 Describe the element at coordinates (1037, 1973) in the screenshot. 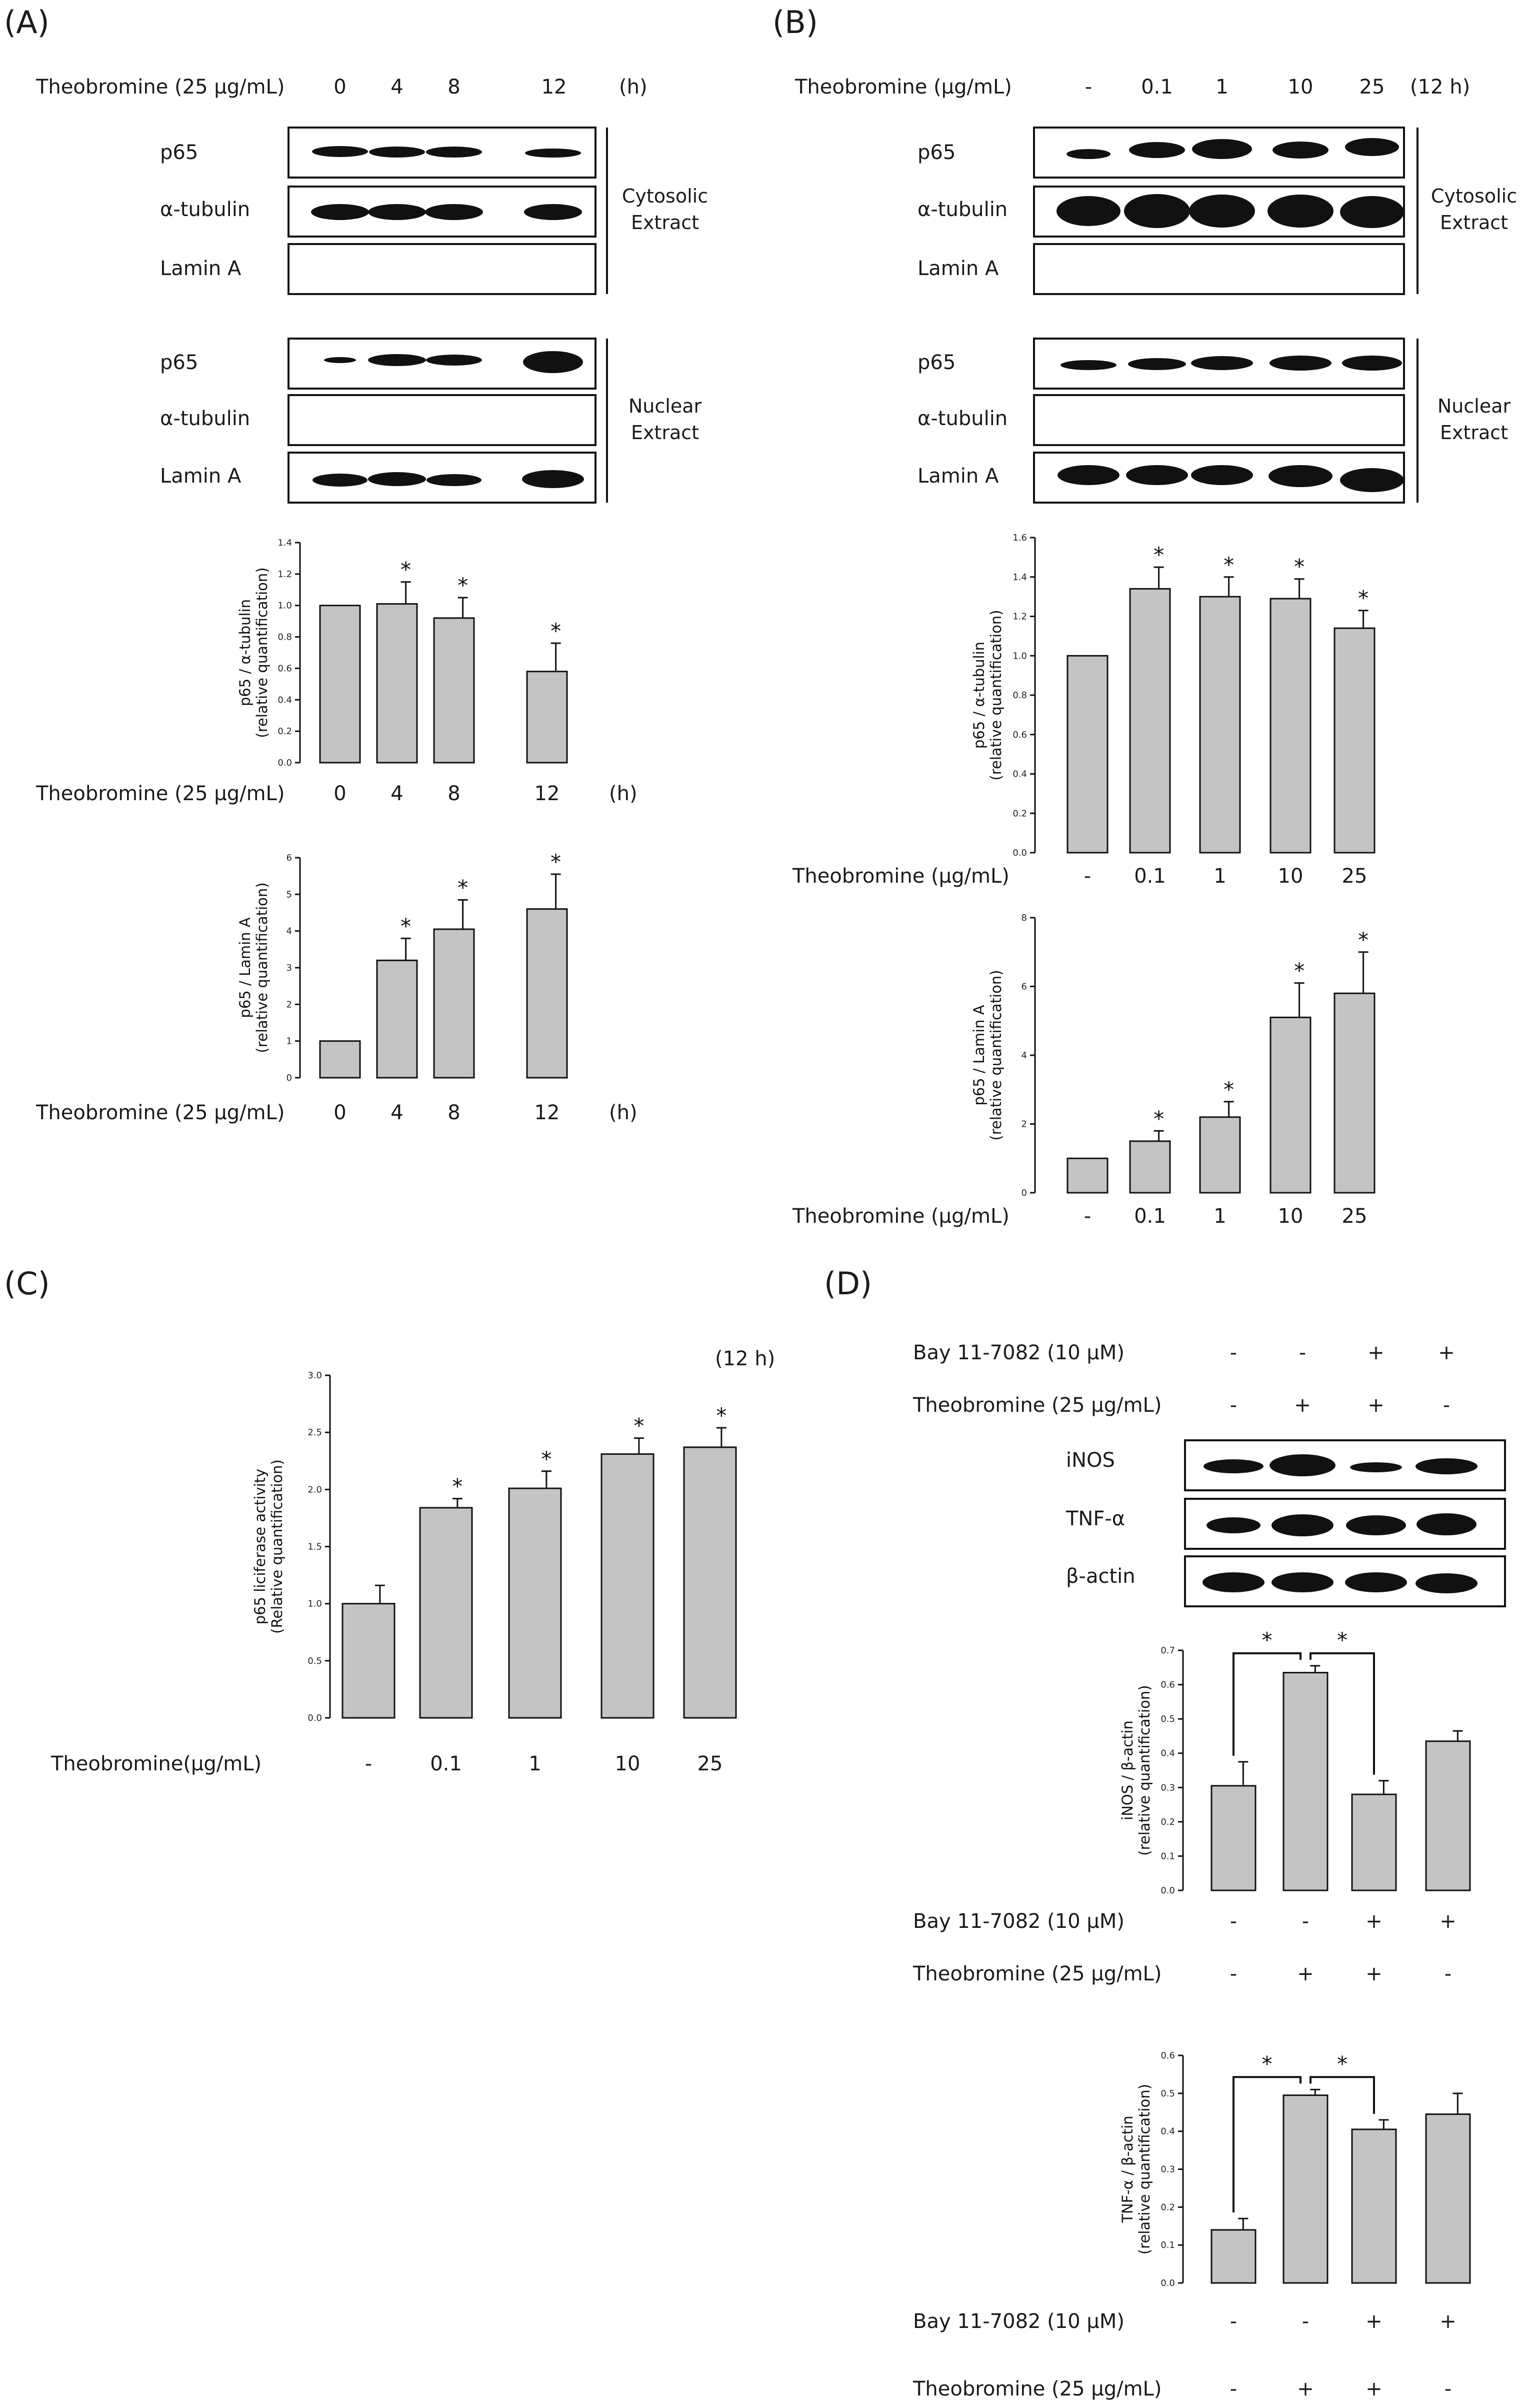

I see `chart-d1-row2-label: Theobromine (25 μg/mL)` at that location.